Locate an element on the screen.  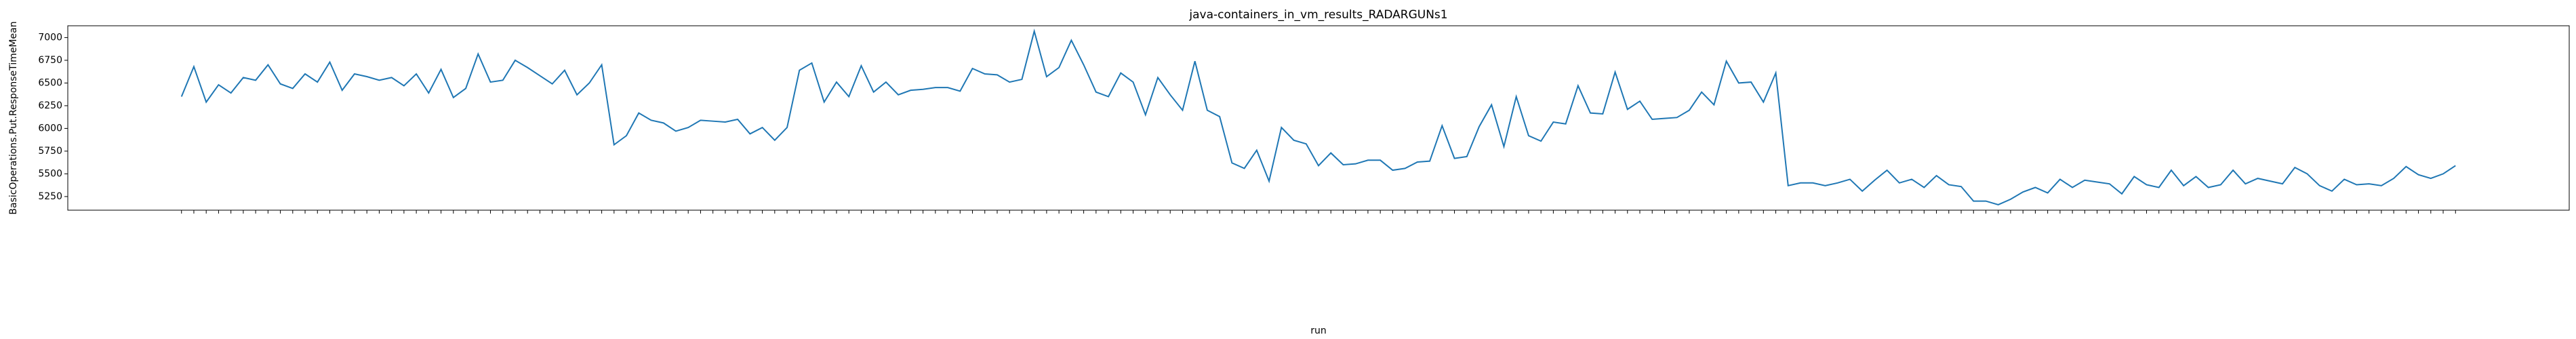
y-tick-label: 5750 is located at coordinates (50, 151).